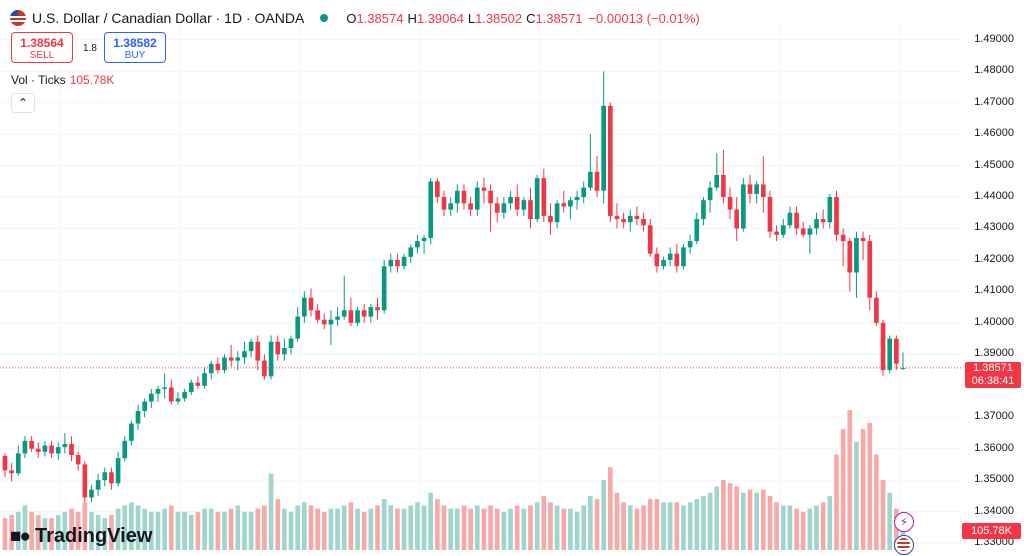  Describe the element at coordinates (42, 43) in the screenshot. I see `sell-price: 1.38564` at that location.